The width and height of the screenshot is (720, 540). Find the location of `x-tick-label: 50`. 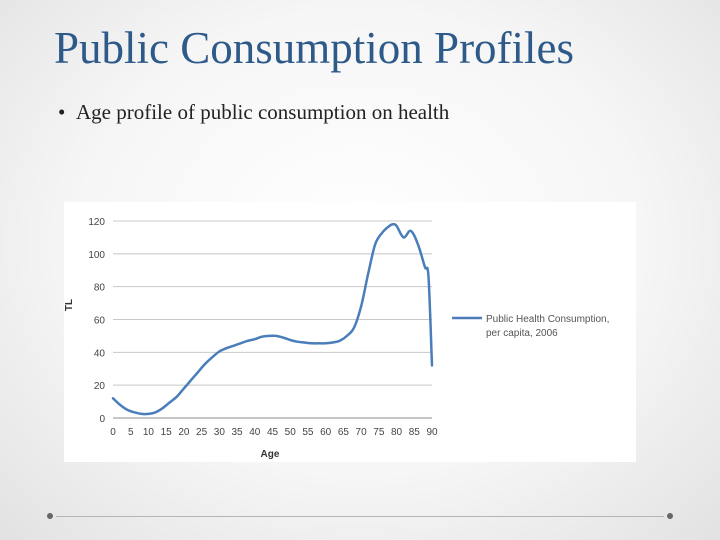

x-tick-label: 50 is located at coordinates (291, 432).